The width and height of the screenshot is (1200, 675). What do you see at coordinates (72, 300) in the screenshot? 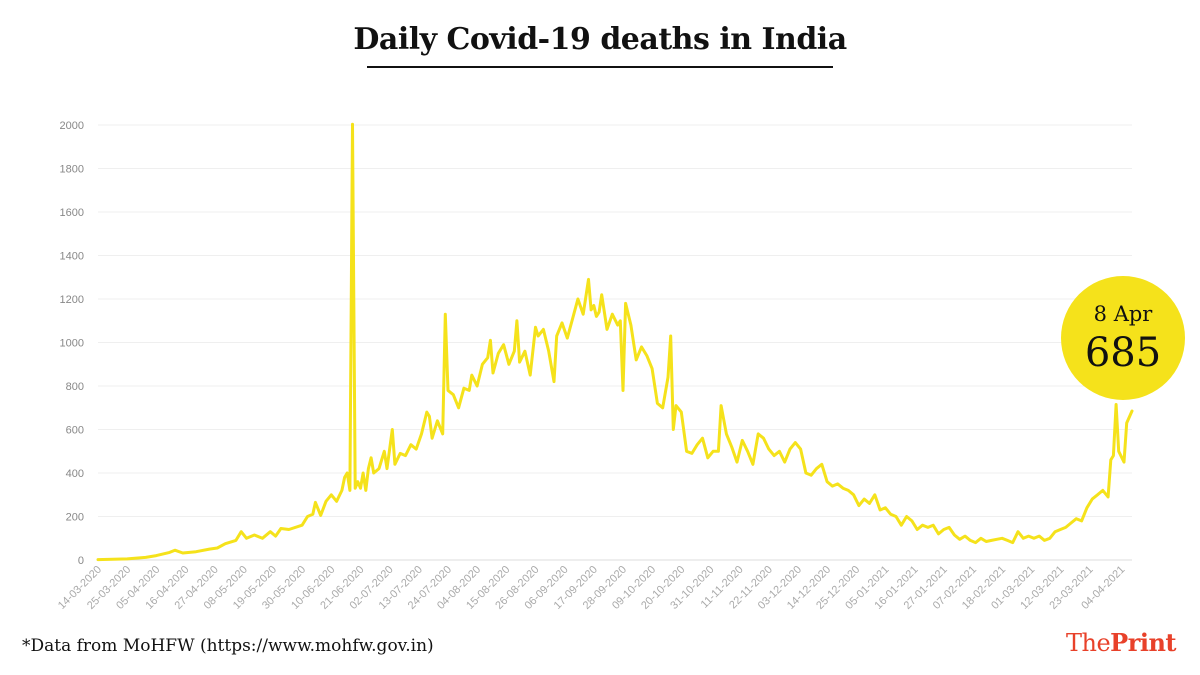
I see `y-tick-label: 1200` at bounding box center [72, 300].